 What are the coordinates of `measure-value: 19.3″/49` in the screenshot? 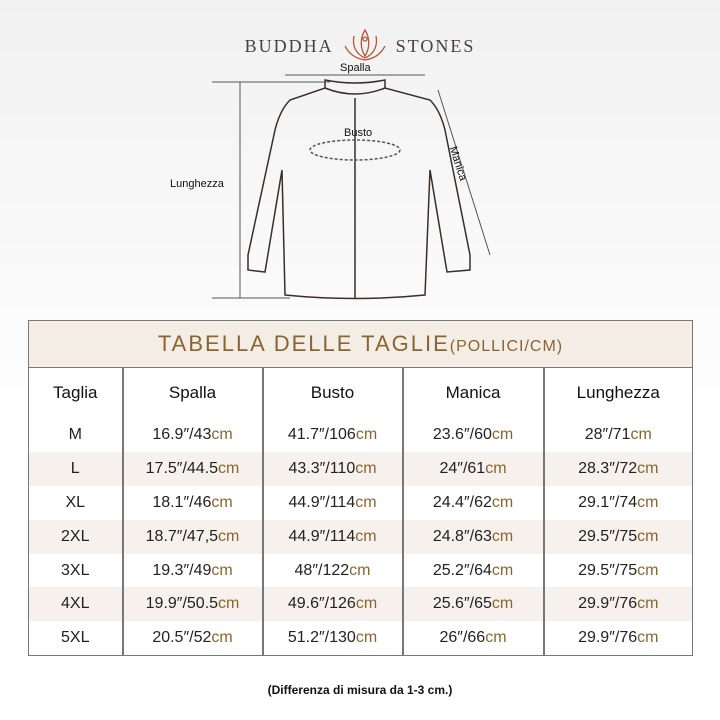 It's located at (182, 570).